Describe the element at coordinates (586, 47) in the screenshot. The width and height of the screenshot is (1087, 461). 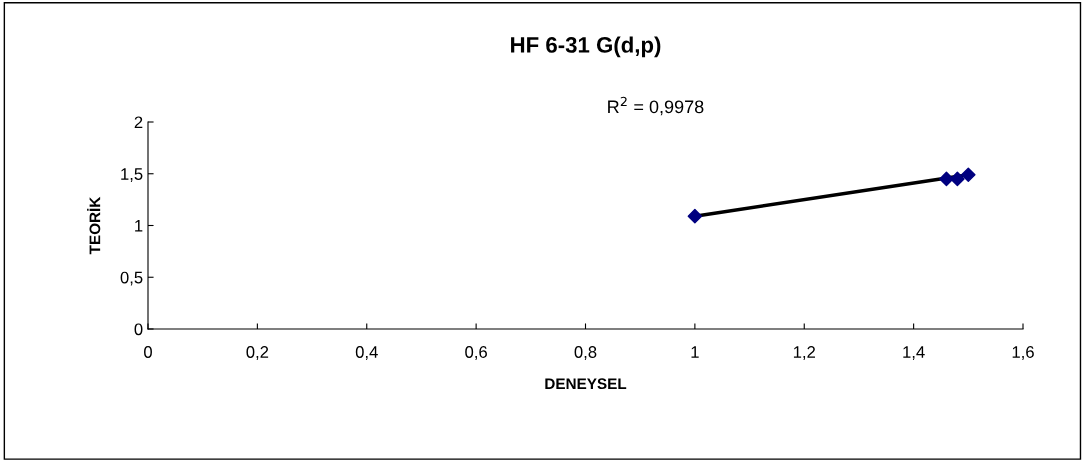
I see `chart-title: HF 6-31 G(d,p)` at that location.